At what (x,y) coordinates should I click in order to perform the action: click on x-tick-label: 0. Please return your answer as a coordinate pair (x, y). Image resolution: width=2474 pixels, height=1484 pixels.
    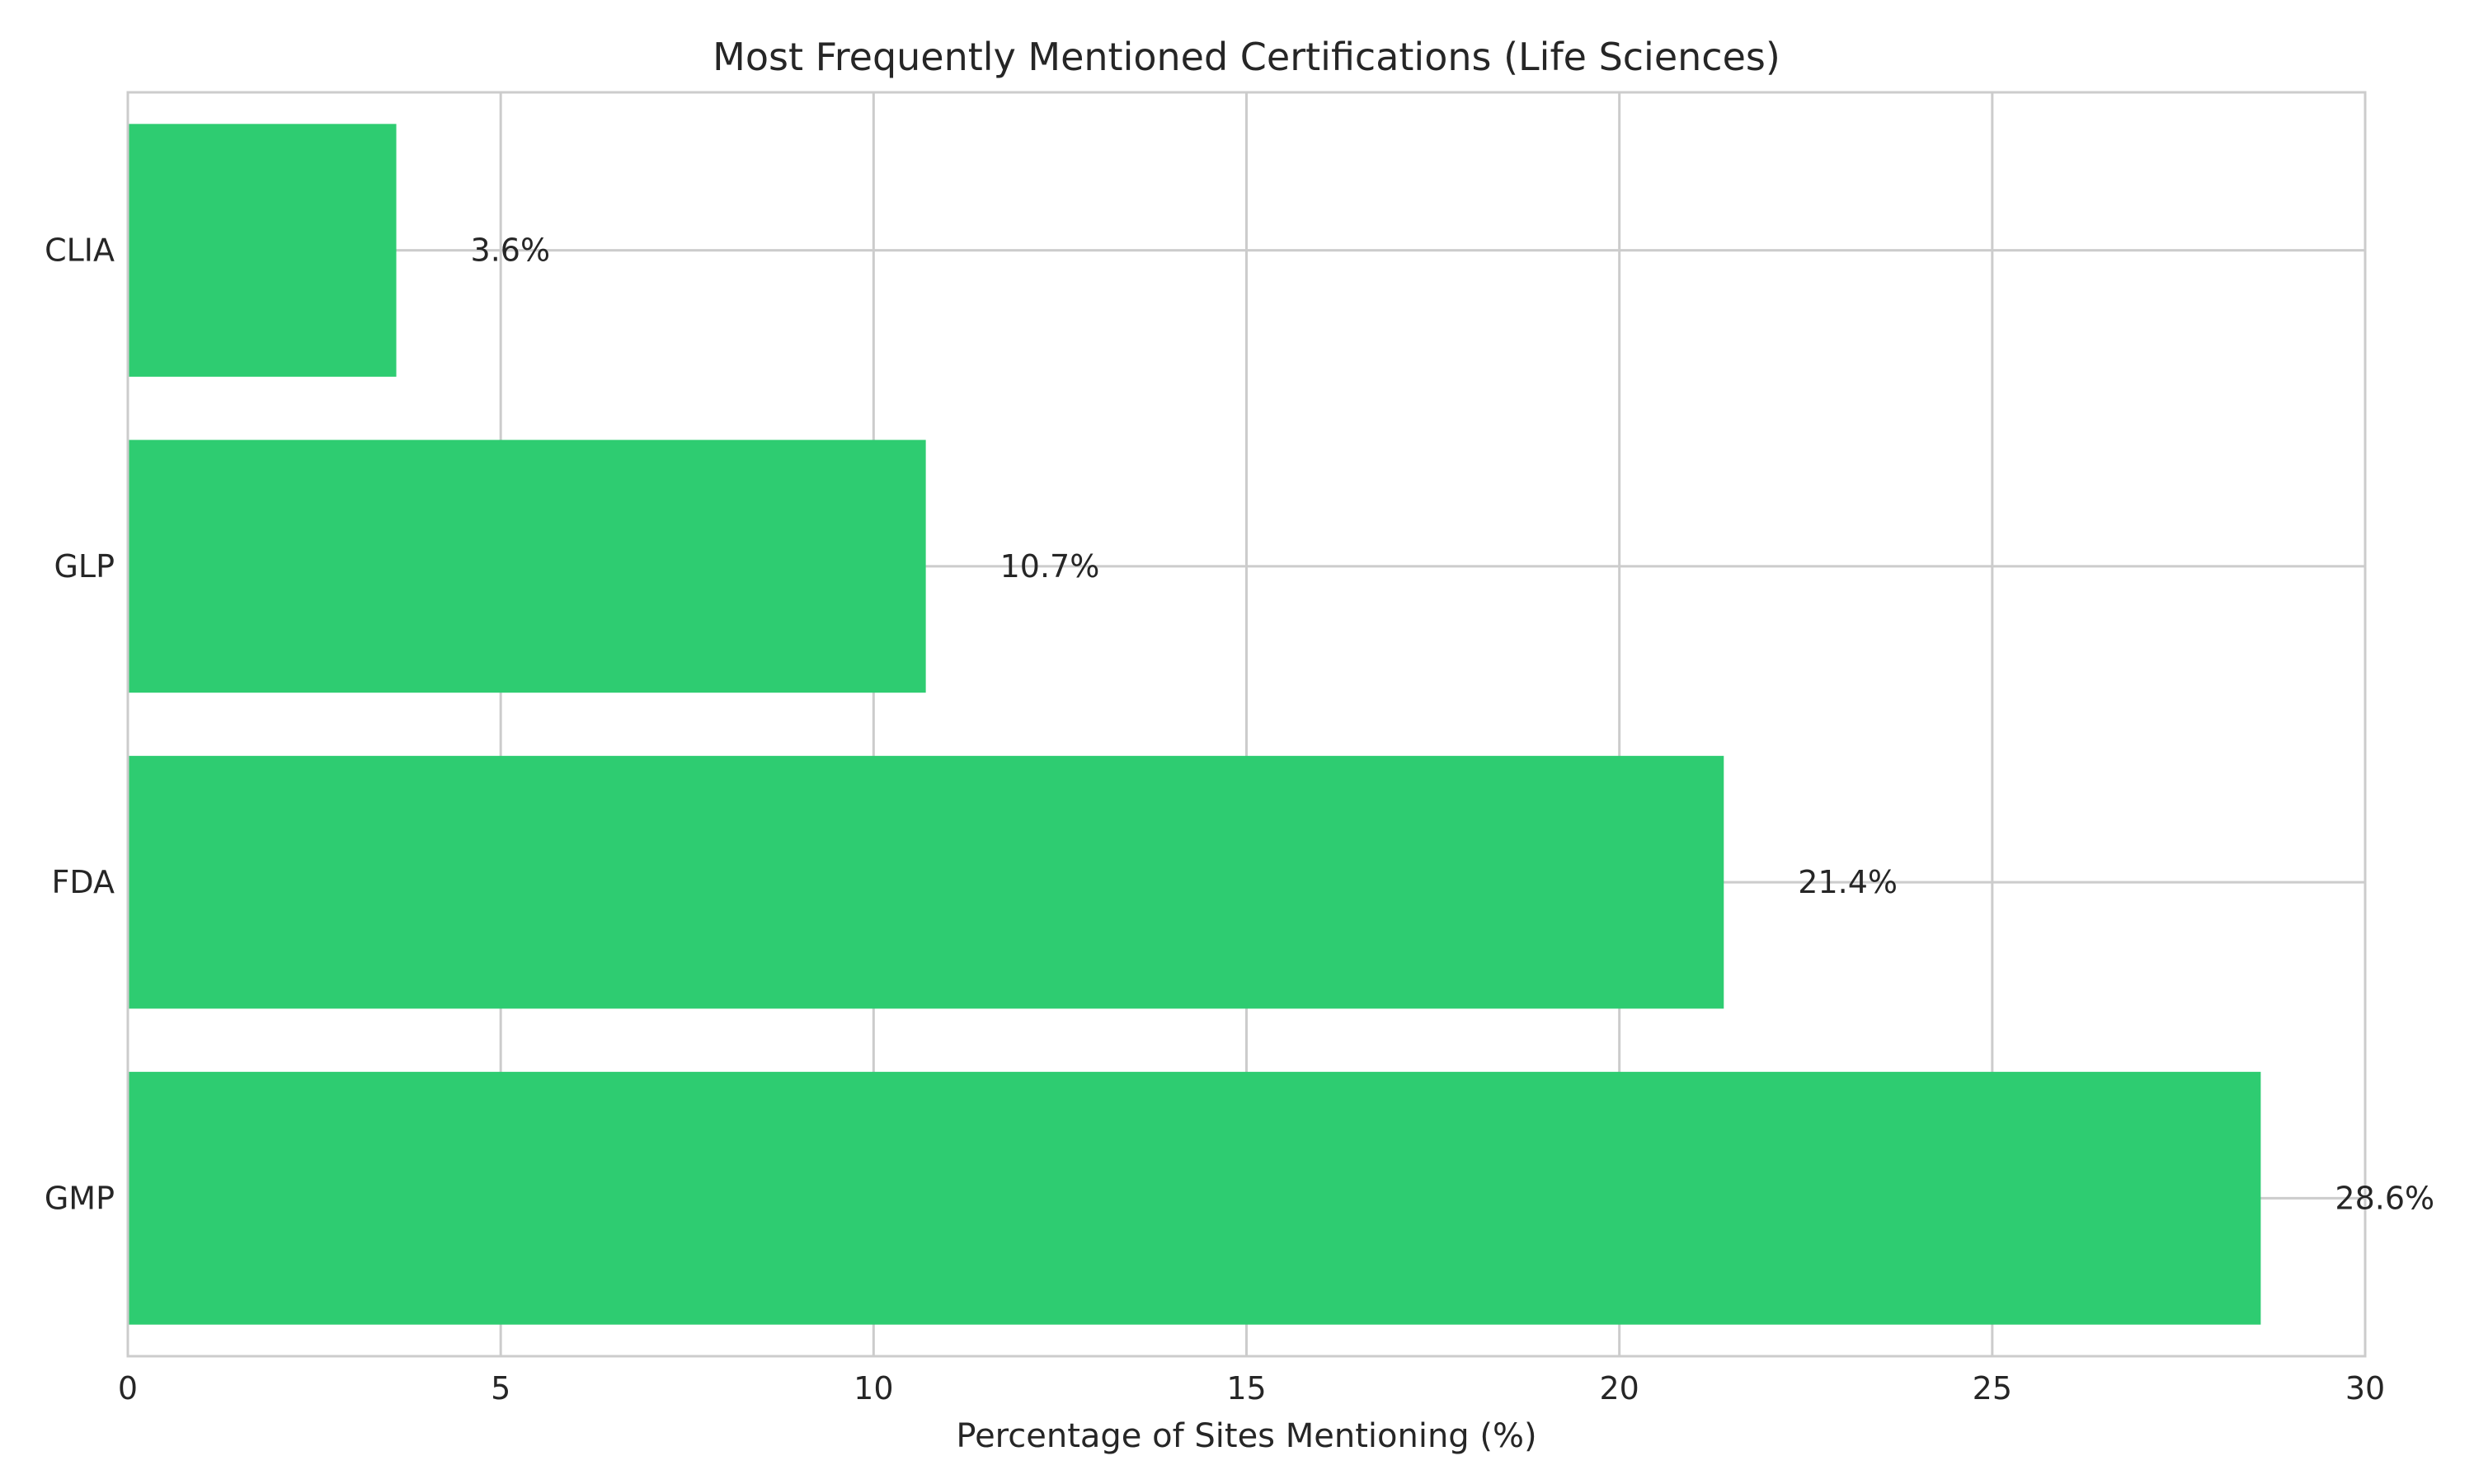
    Looking at the image, I should click on (128, 1388).